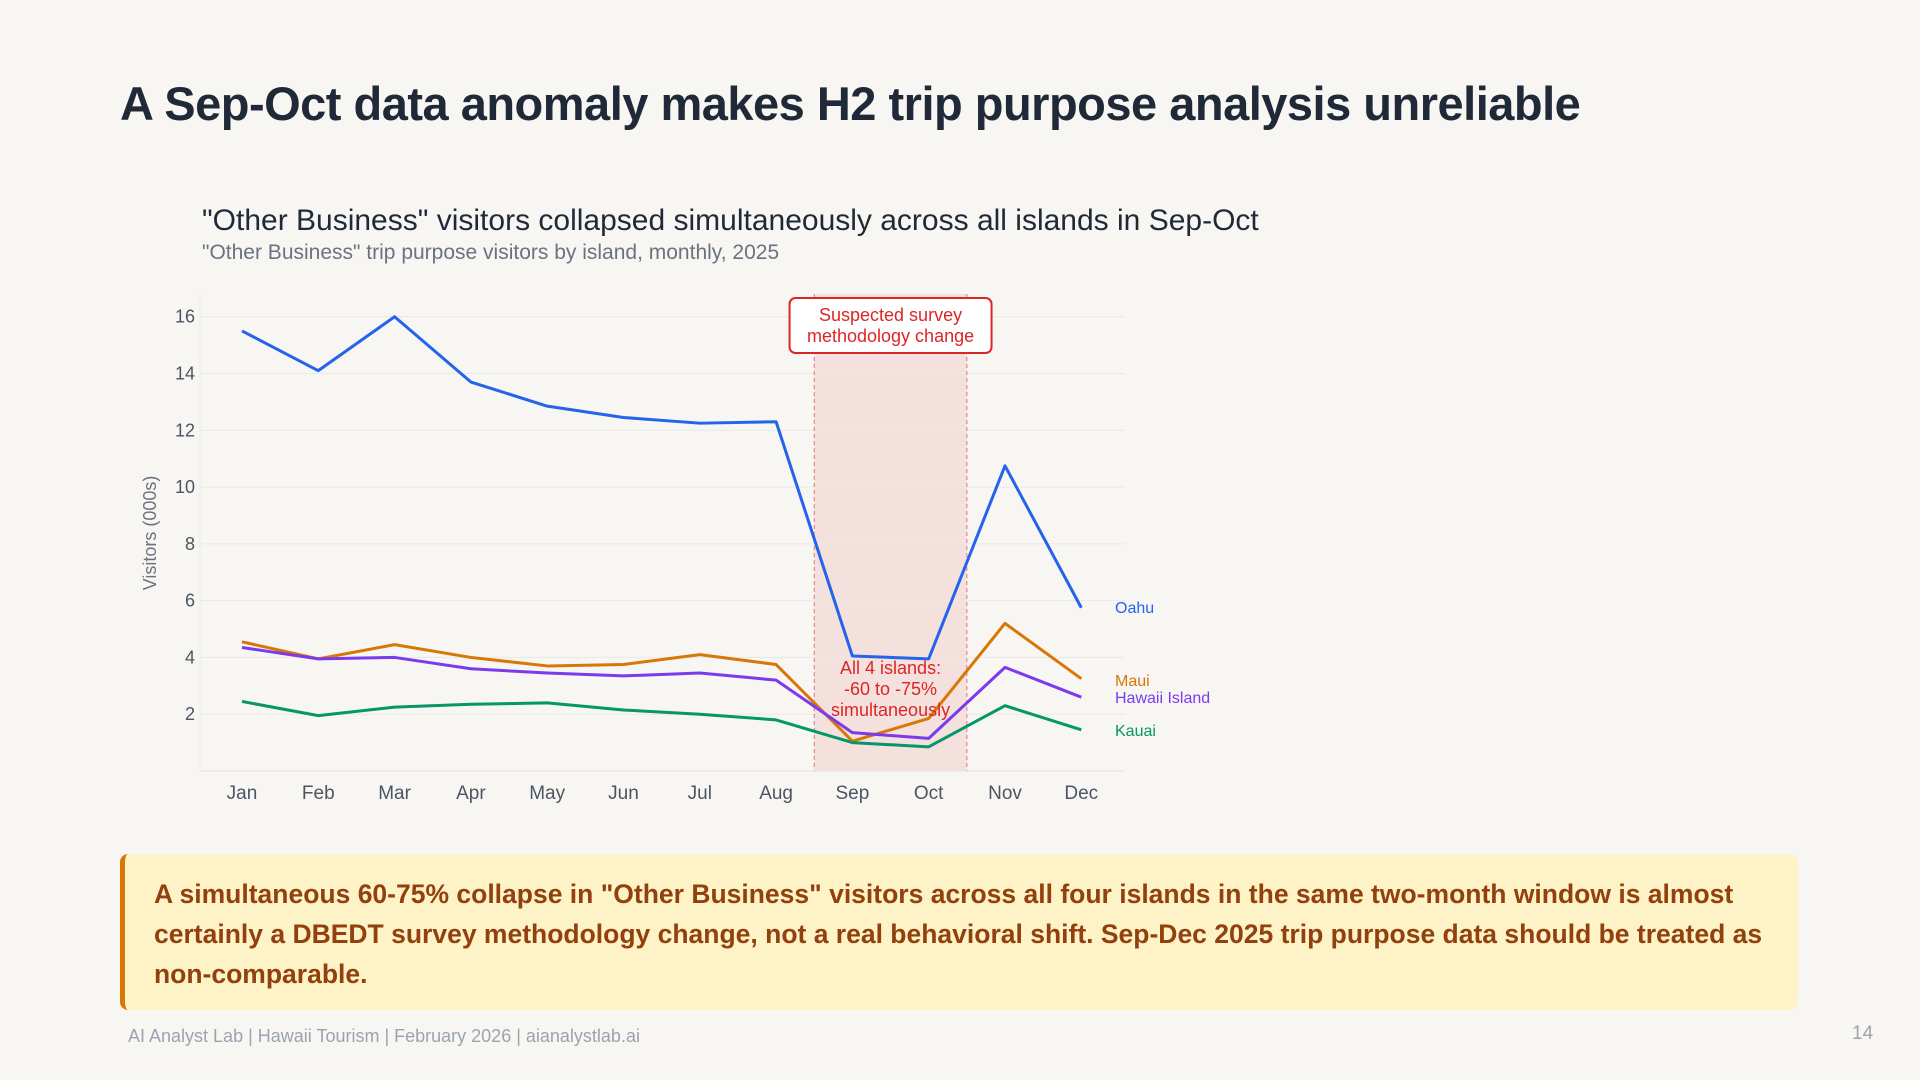 This screenshot has width=1920, height=1080. I want to click on y-tick-label: 6, so click(190, 601).